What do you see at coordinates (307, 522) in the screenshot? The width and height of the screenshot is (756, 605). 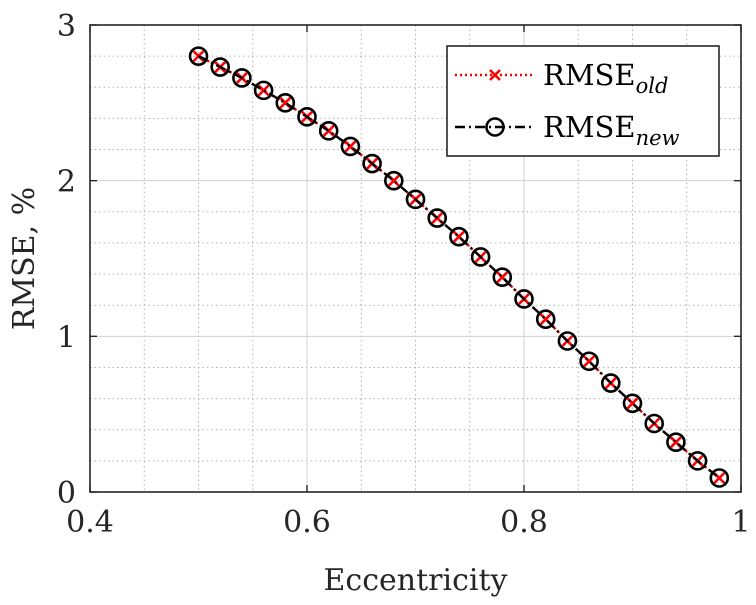 I see `x-tick-label: 0.6` at bounding box center [307, 522].